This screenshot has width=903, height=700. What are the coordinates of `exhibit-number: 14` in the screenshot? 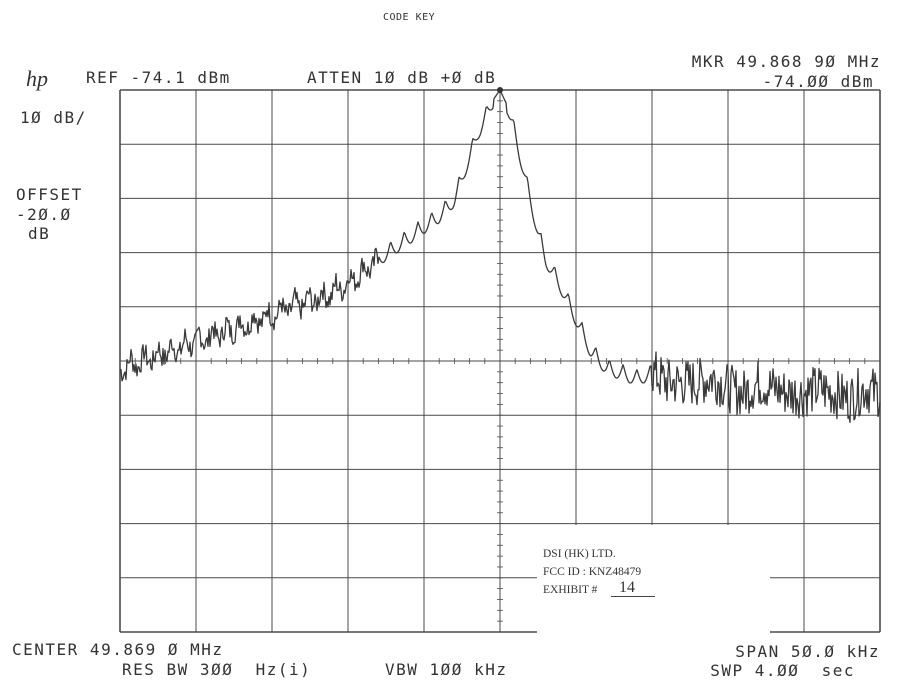 It's located at (627, 587).